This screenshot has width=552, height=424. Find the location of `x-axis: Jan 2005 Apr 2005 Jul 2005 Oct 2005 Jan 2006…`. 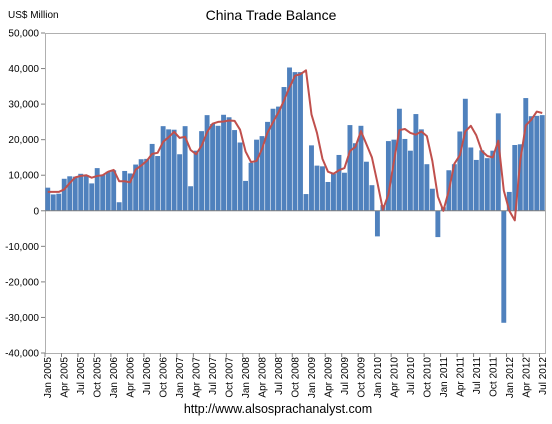

x-axis: Jan 2005 Apr 2005 Jul 2005 Oct 2005 Jan 2006… is located at coordinates (296, 376).